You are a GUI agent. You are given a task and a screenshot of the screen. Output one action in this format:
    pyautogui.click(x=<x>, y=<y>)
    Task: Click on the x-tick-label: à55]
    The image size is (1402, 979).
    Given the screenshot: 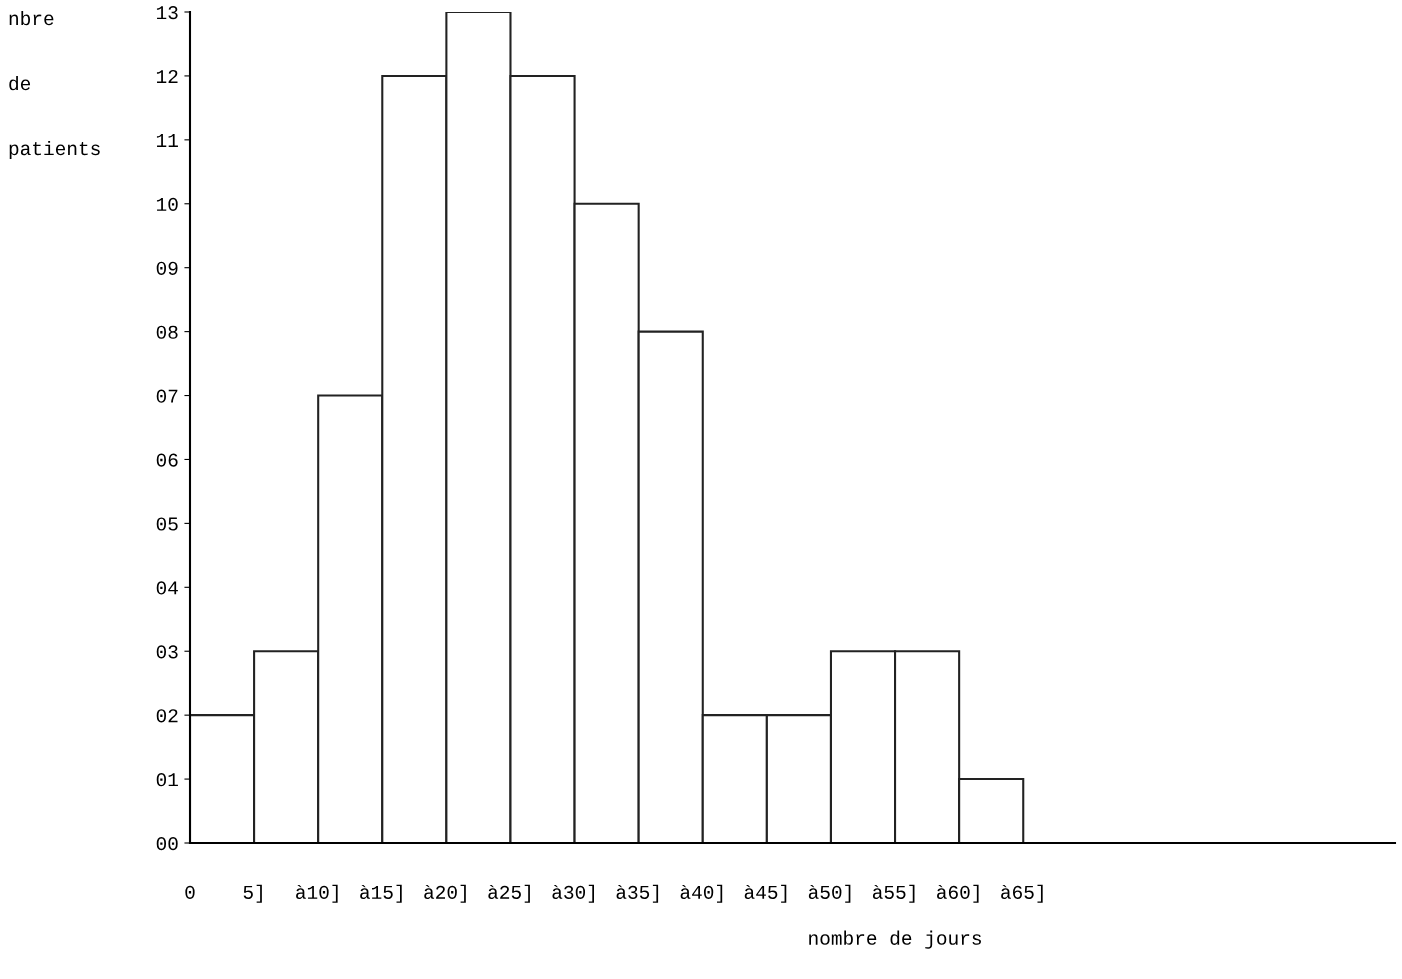 What is the action you would take?
    pyautogui.click(x=893, y=893)
    